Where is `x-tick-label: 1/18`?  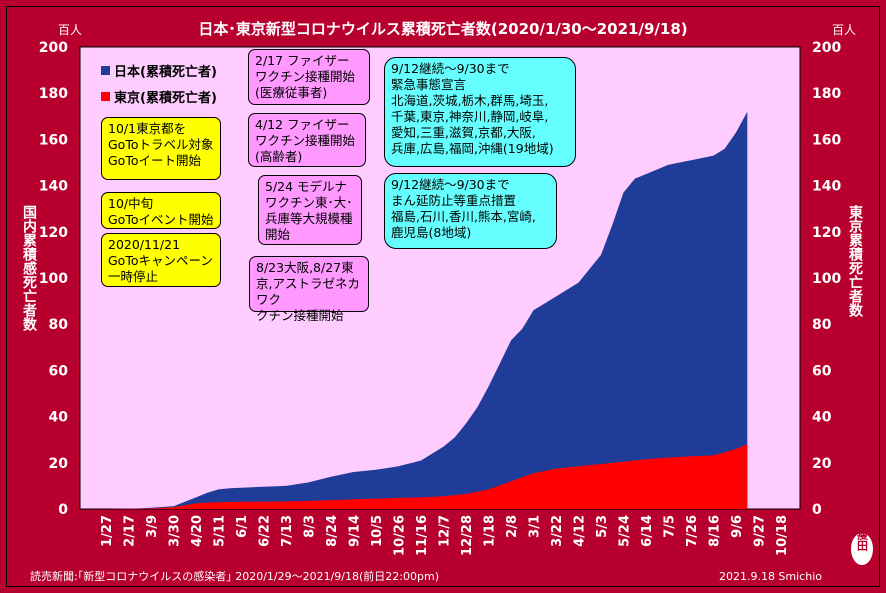 x-tick-label: 1/18 is located at coordinates (490, 531).